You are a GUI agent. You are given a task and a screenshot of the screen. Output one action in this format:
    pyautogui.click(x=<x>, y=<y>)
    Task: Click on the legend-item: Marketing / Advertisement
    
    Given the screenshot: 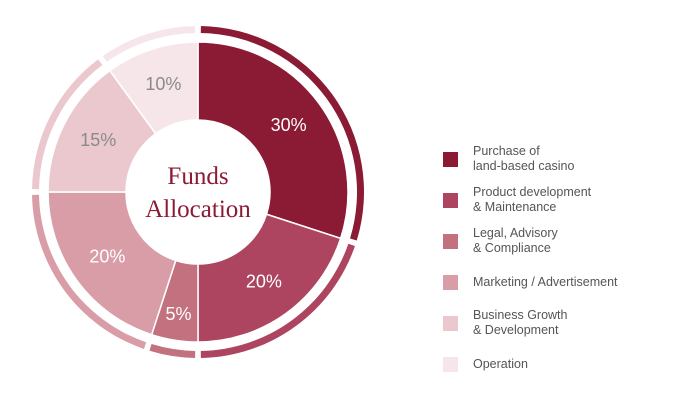 What is the action you would take?
    pyautogui.click(x=563, y=282)
    